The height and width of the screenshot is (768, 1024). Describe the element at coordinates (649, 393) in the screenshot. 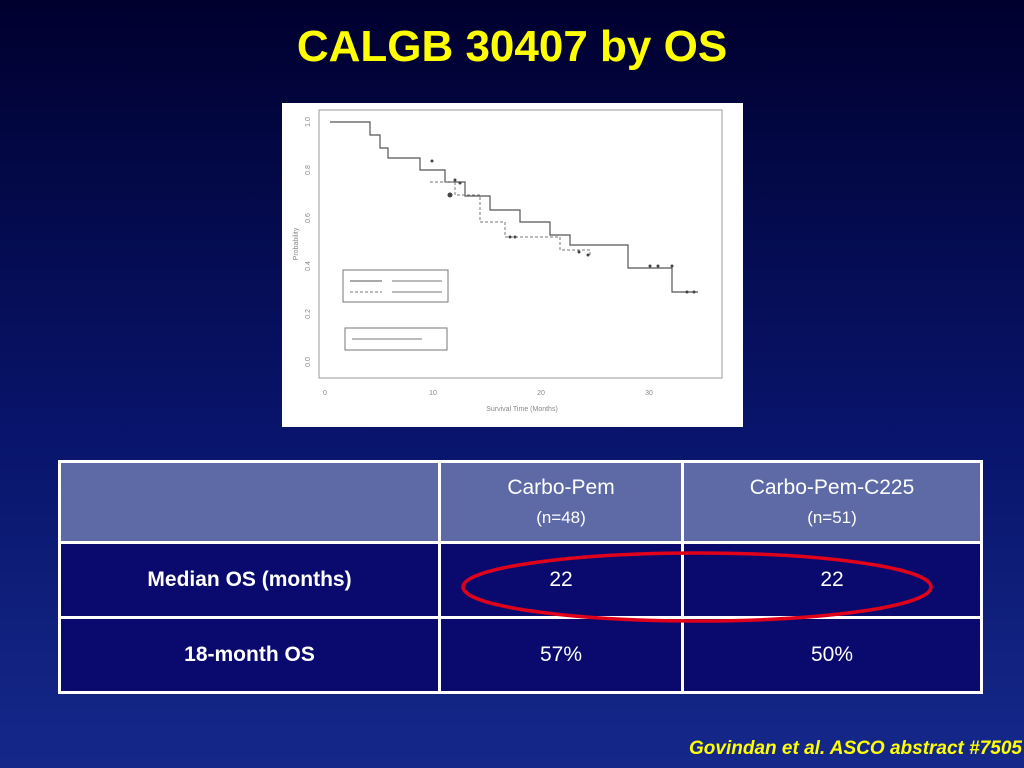

I see `x-tick-label: 30` at that location.